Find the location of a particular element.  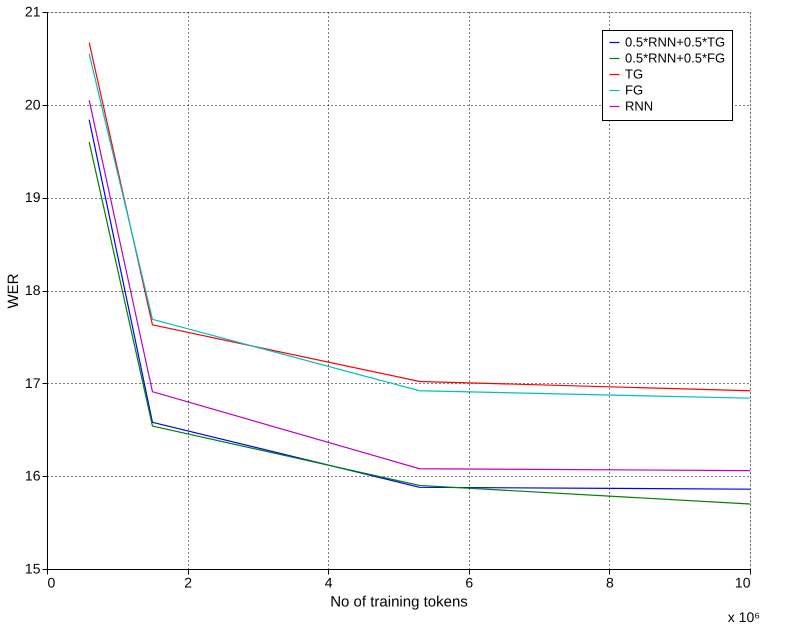

y-tick-label: 19 is located at coordinates (32, 197).